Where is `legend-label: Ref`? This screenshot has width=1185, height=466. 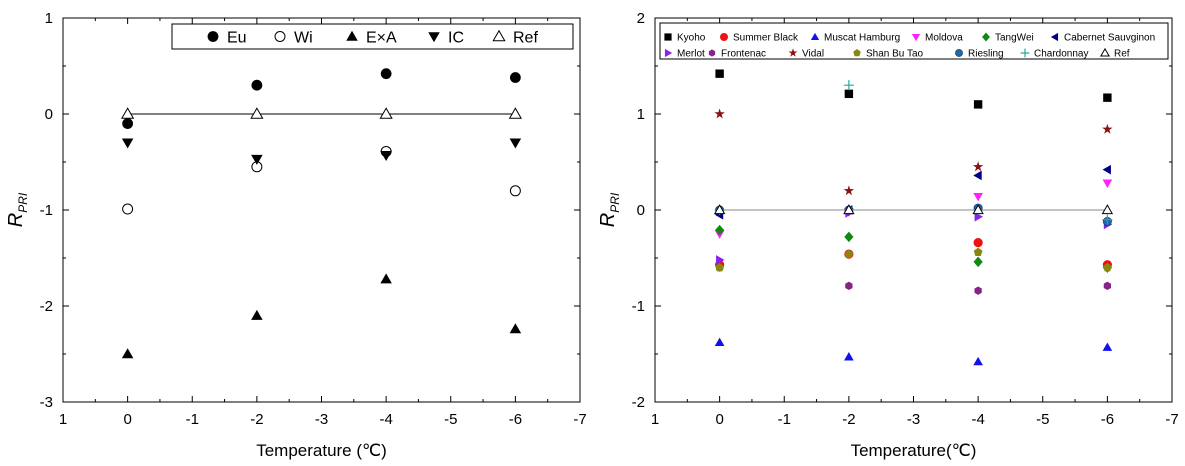 legend-label: Ref is located at coordinates (1122, 54).